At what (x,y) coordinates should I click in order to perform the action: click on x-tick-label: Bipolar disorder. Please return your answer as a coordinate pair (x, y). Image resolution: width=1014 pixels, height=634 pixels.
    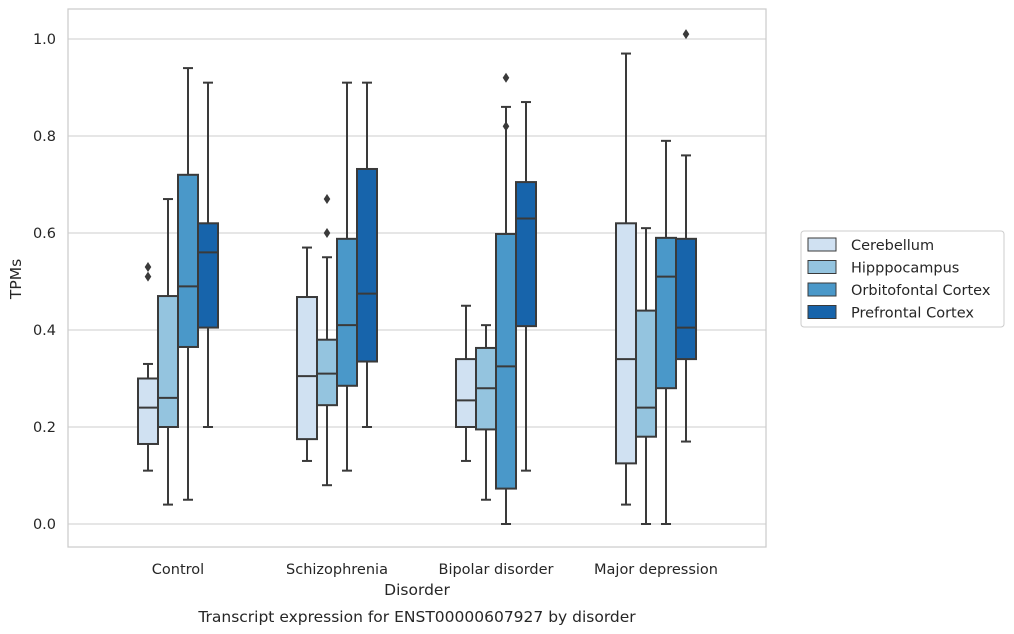
    Looking at the image, I should click on (496, 570).